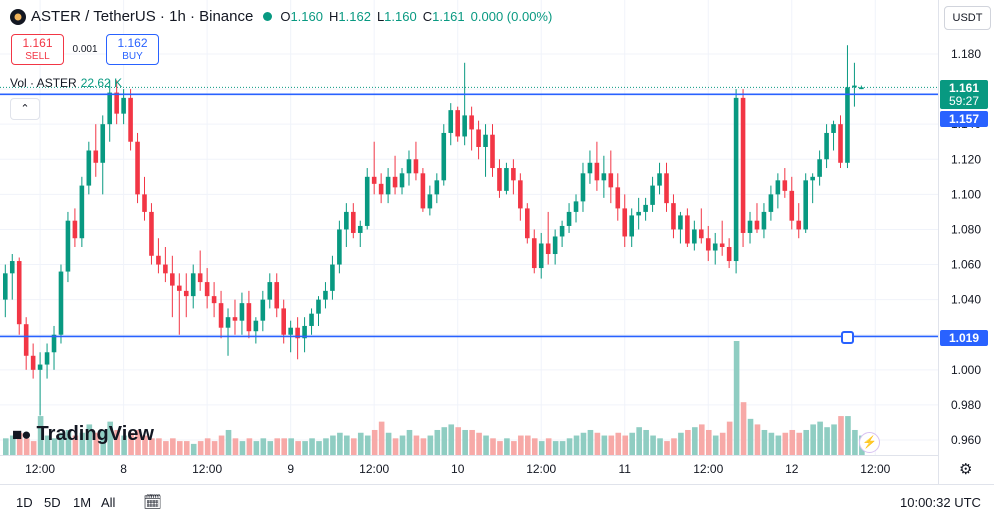  What do you see at coordinates (940, 502) in the screenshot?
I see `utc-clock: 10:00:32 UTC` at bounding box center [940, 502].